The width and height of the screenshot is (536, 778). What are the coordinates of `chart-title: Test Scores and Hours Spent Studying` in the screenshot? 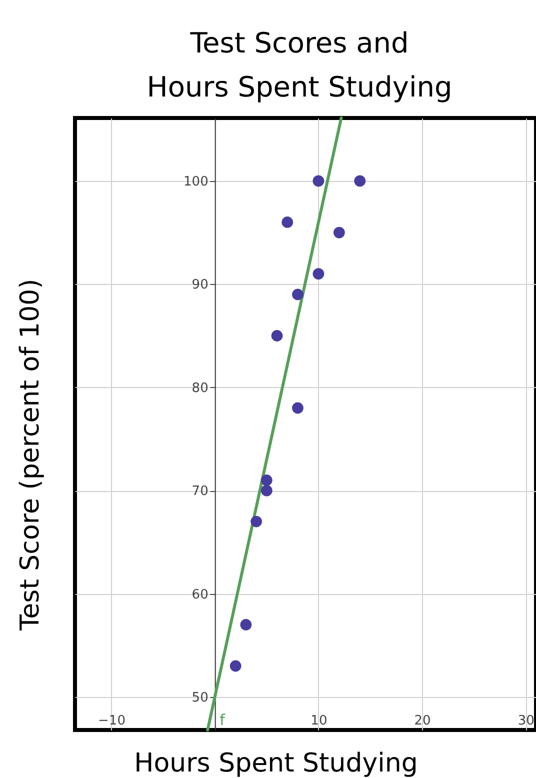 It's located at (299, 65).